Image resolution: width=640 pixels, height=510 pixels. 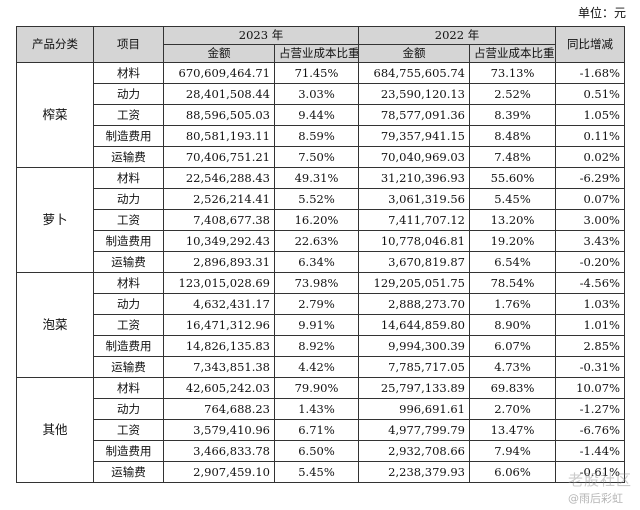 I want to click on watermark-title: 老股社区, so click(x=599, y=480).